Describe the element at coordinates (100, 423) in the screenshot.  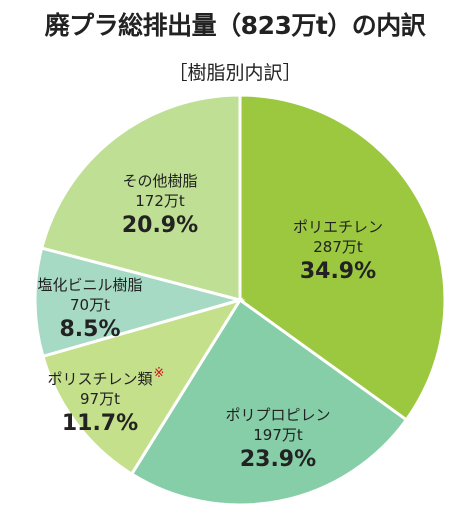
I see `slice-percent-polystyrene: 11.7%` at that location.